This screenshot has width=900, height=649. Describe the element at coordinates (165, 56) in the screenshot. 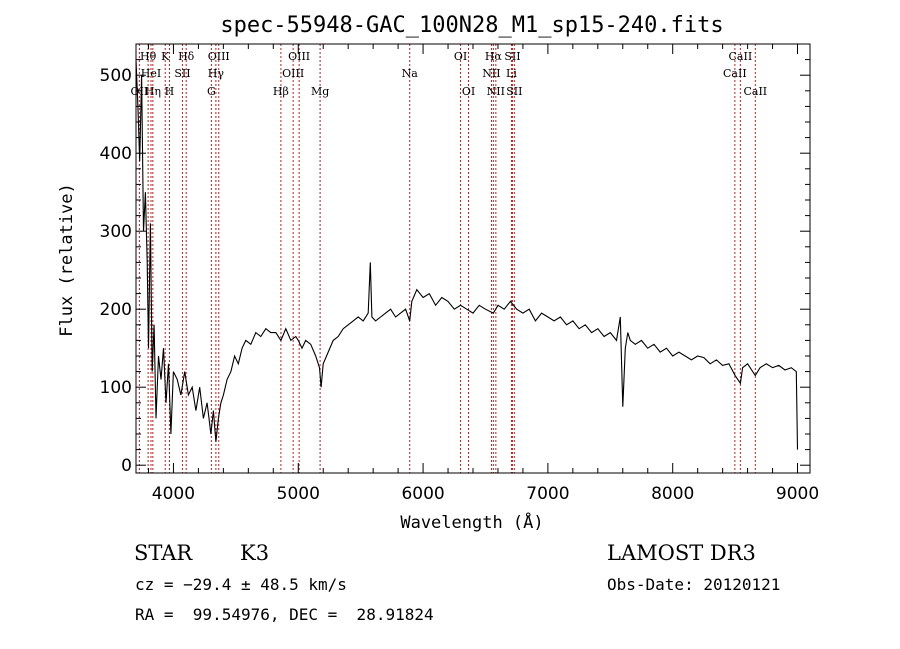

I see `spectral-line-label: K` at that location.